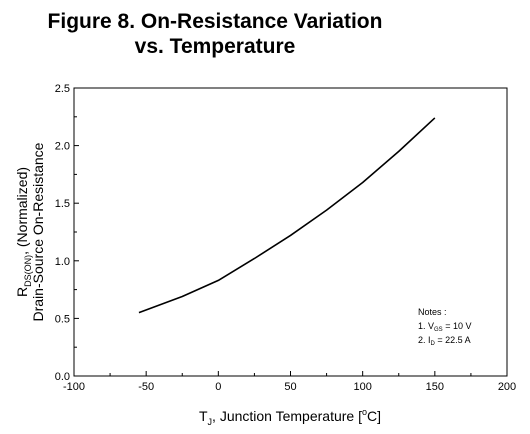 This screenshot has width=530, height=434. Describe the element at coordinates (444, 341) in the screenshot. I see `note-2: 2. ID = 22.5 A` at that location.